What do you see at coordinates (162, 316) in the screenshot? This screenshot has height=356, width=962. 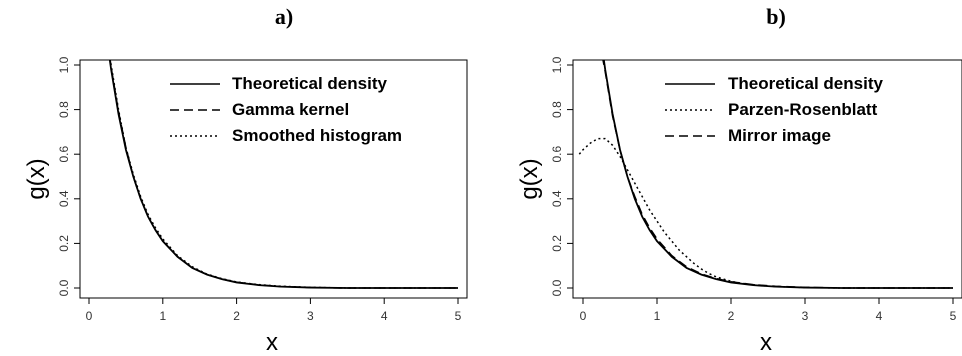 I see `x-tick-label-a-1: 1` at bounding box center [162, 316].